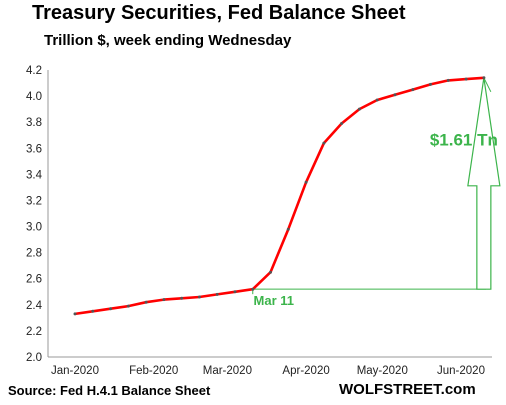 This screenshot has width=506, height=405. What do you see at coordinates (34, 97) in the screenshot?
I see `y-tick-label: 4.0` at bounding box center [34, 97].